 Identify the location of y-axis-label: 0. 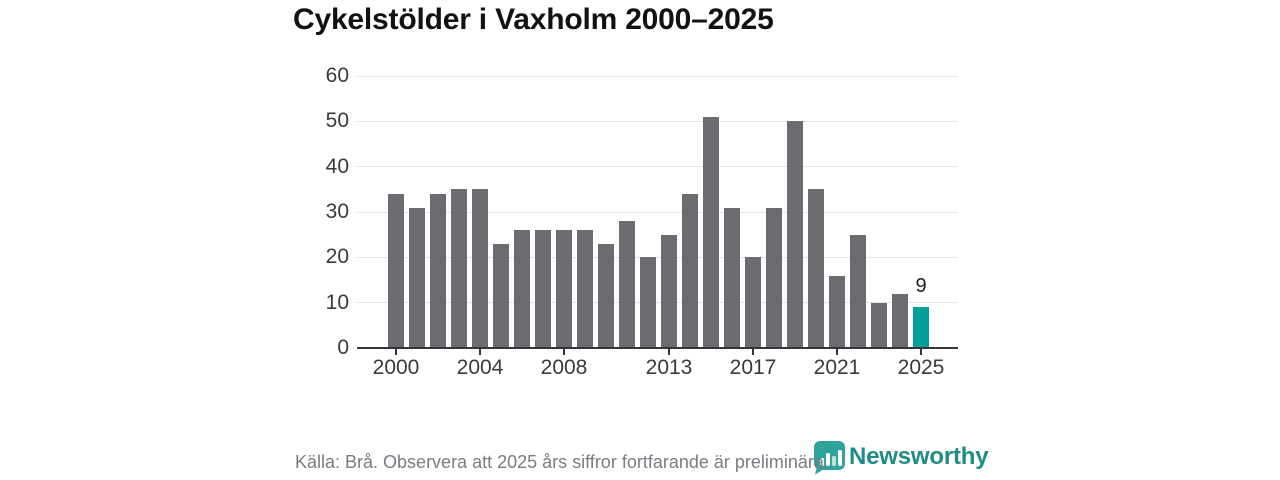
(343, 347).